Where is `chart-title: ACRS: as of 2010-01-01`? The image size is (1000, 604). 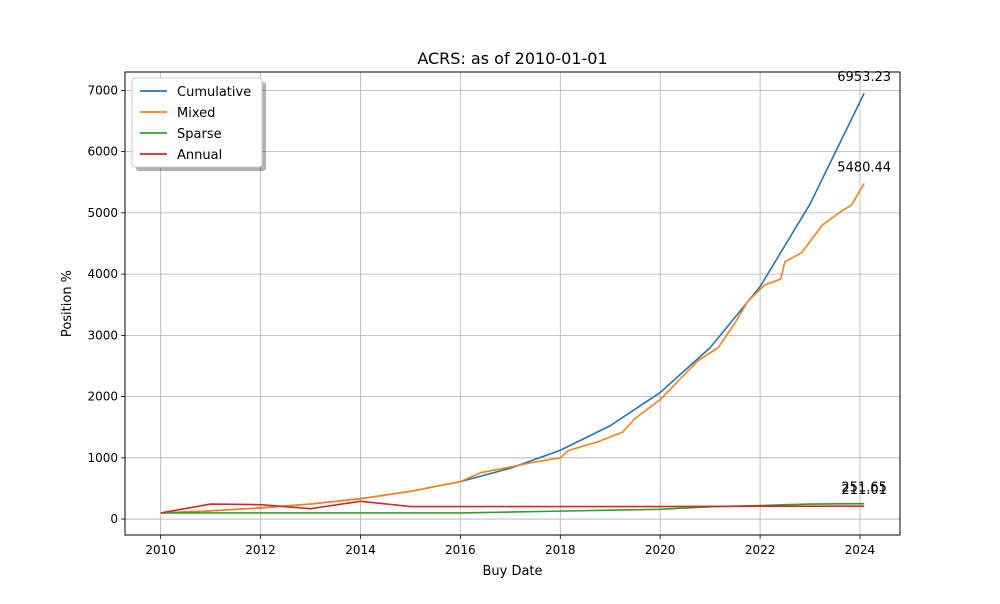
chart-title: ACRS: as of 2010-01-01 is located at coordinates (512, 58).